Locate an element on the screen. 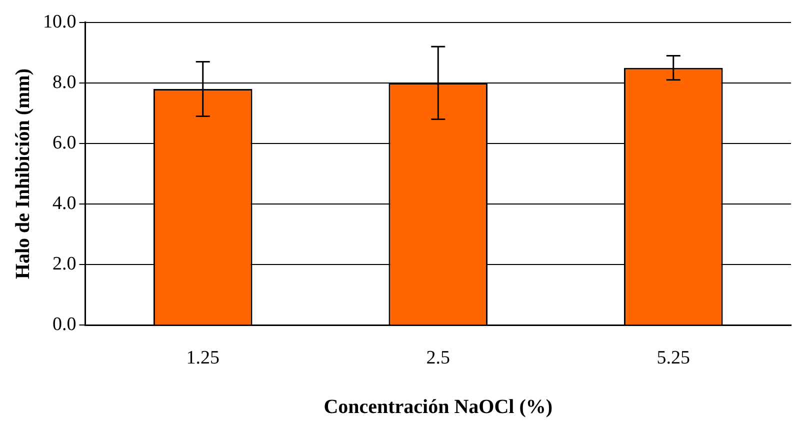 The height and width of the screenshot is (432, 803). x-axis-title: Concentración NaOCl (%) is located at coordinates (438, 407).